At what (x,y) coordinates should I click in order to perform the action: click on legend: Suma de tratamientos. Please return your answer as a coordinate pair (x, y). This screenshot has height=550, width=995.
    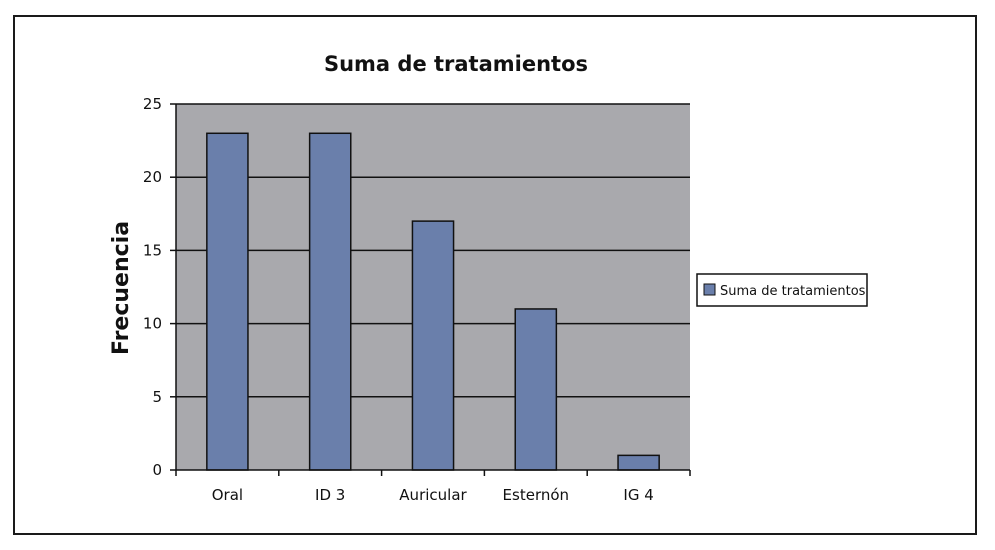
    Looking at the image, I should click on (782, 290).